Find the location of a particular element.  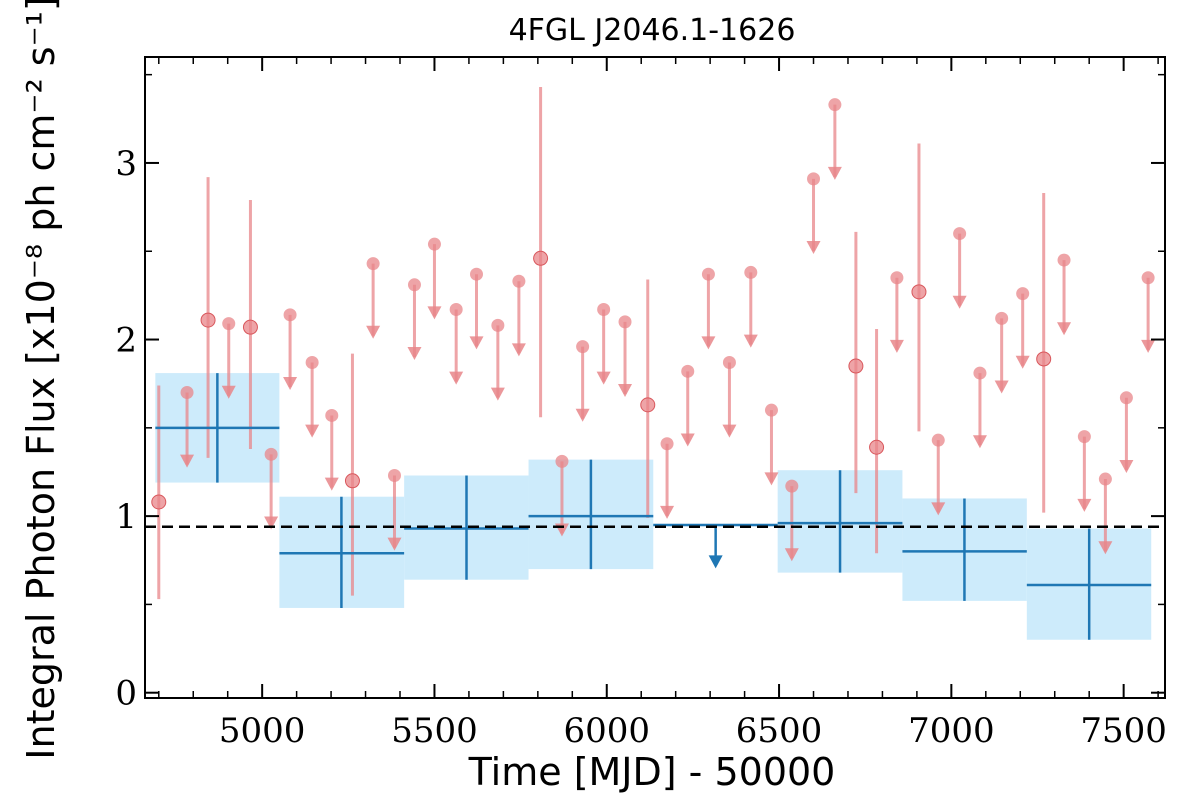

x-tick-label: 7000 is located at coordinates (951, 731).